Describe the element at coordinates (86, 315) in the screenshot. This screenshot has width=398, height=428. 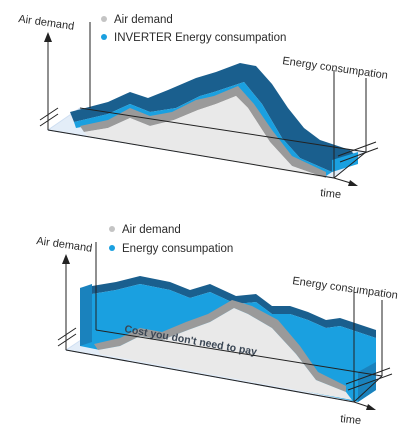
I see `energy-left-face` at that location.